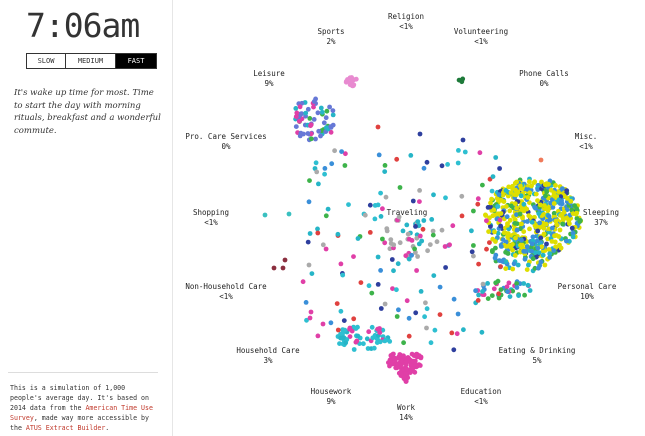 Image resolution: width=645 pixels, height=436 pixels. Describe the element at coordinates (65, 428) in the screenshot. I see `atus-extract-builder-link: ATUS Extract Builder` at that location.